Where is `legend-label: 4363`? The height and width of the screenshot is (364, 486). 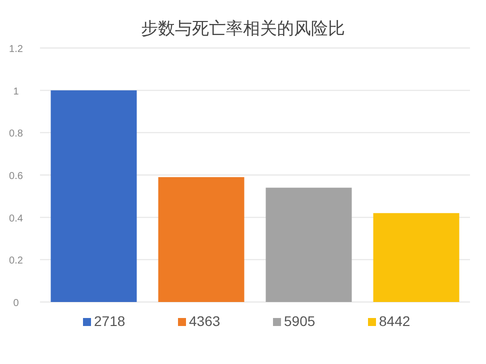
legend-label: 4363 is located at coordinates (204, 321).